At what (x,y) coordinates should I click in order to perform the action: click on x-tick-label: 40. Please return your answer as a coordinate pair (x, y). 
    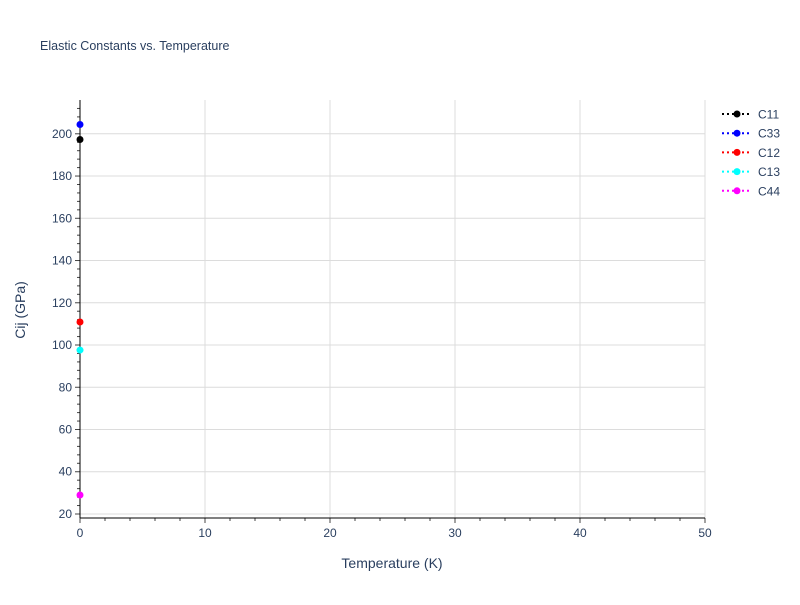
    Looking at the image, I should click on (580, 533).